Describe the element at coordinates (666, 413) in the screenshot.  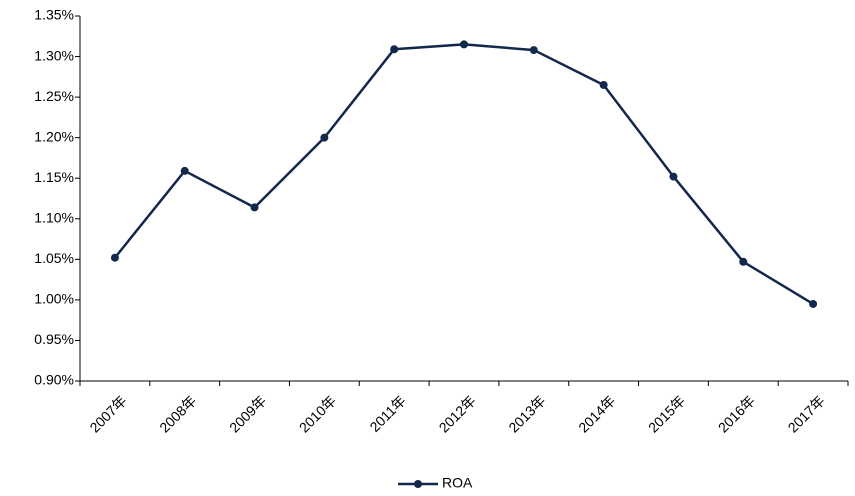
I see `x-tick-label: 2015年` at that location.